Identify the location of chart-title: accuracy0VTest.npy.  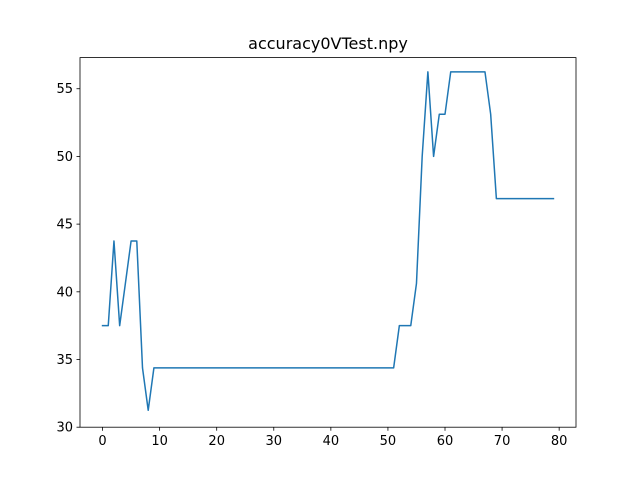
(328, 43).